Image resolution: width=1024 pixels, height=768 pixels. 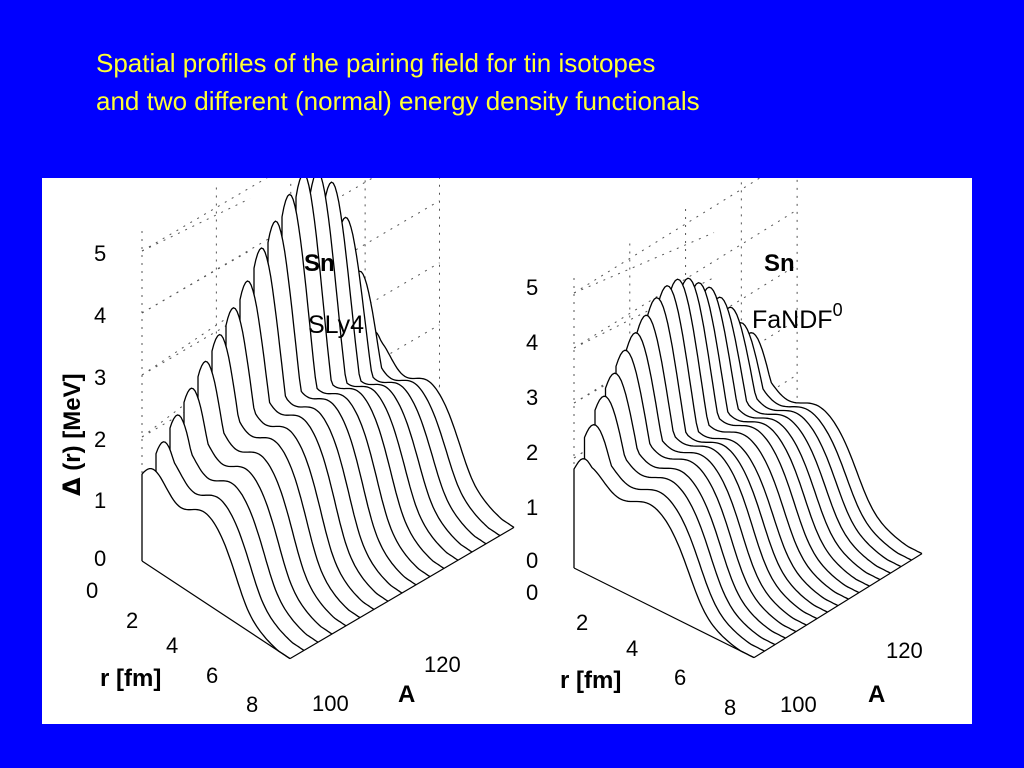 What do you see at coordinates (72, 425) in the screenshot?
I see `z-axis-label-text: (r) [MeV]` at bounding box center [72, 425].